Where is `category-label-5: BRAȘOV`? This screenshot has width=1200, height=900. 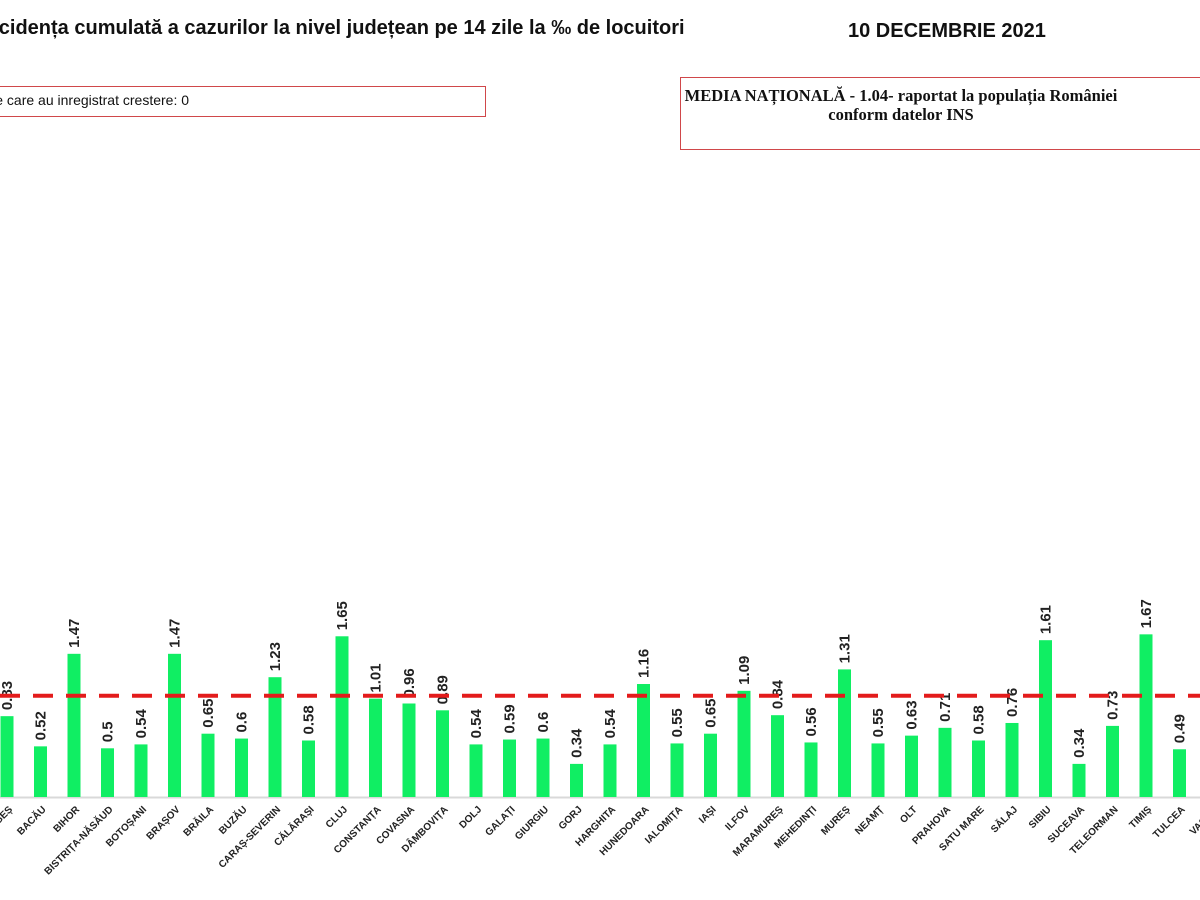
category-label-5: BRAȘOV is located at coordinates (164, 823).